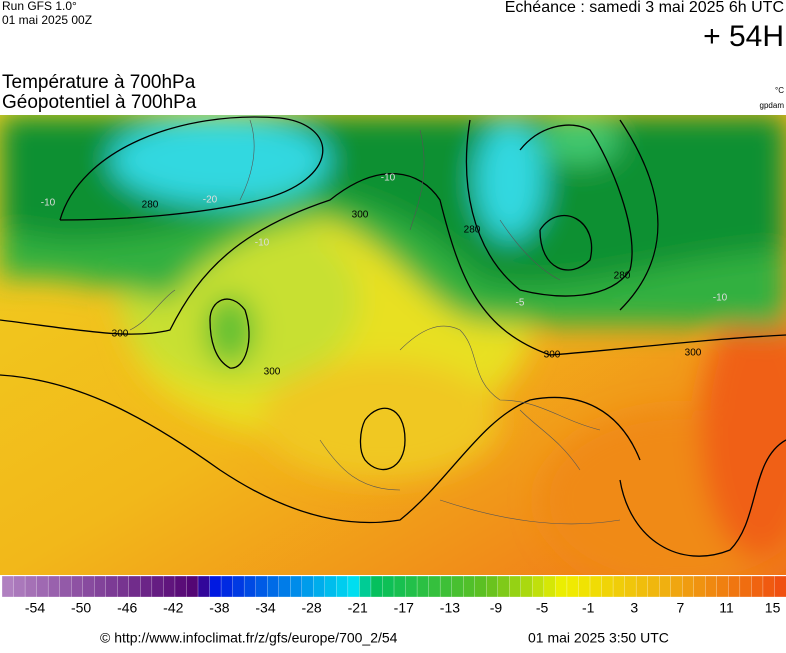  What do you see at coordinates (311, 608) in the screenshot?
I see `colorbar-label: -28` at bounding box center [311, 608].